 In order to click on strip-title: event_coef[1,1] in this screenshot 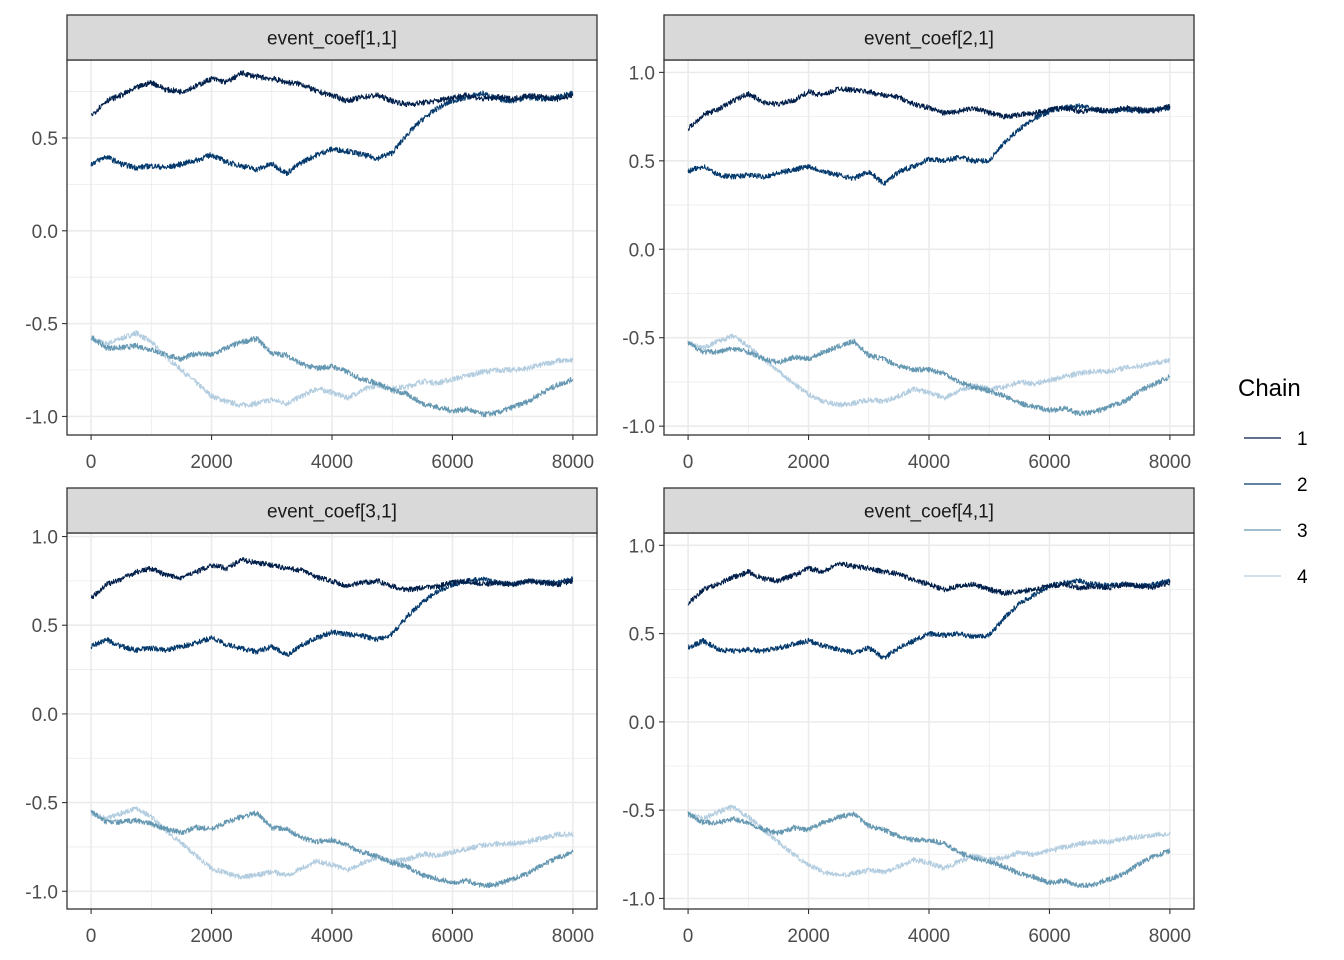, I will do `click(332, 39)`.